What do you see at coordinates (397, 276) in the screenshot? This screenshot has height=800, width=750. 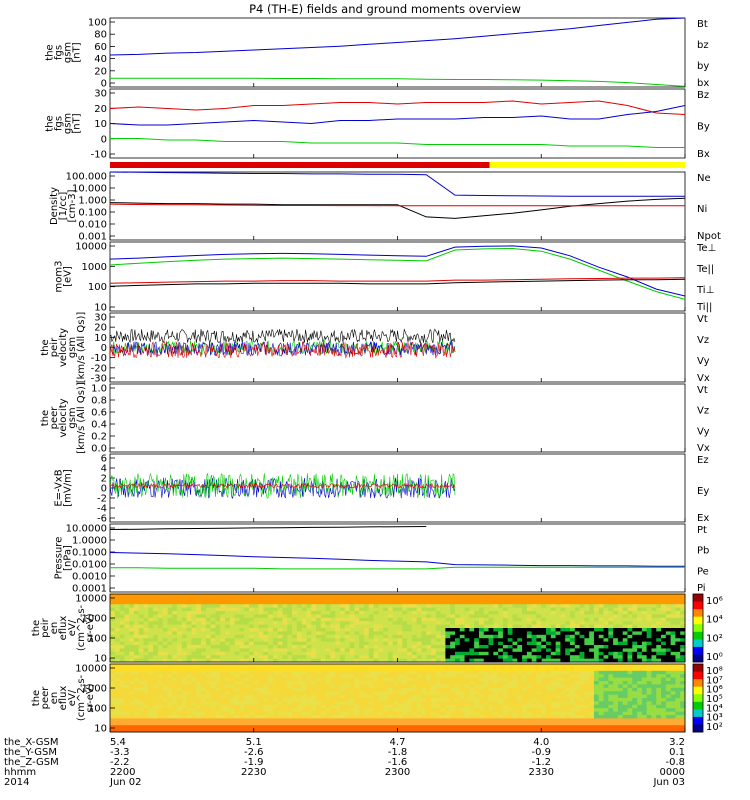 I see `panel-frame` at bounding box center [397, 276].